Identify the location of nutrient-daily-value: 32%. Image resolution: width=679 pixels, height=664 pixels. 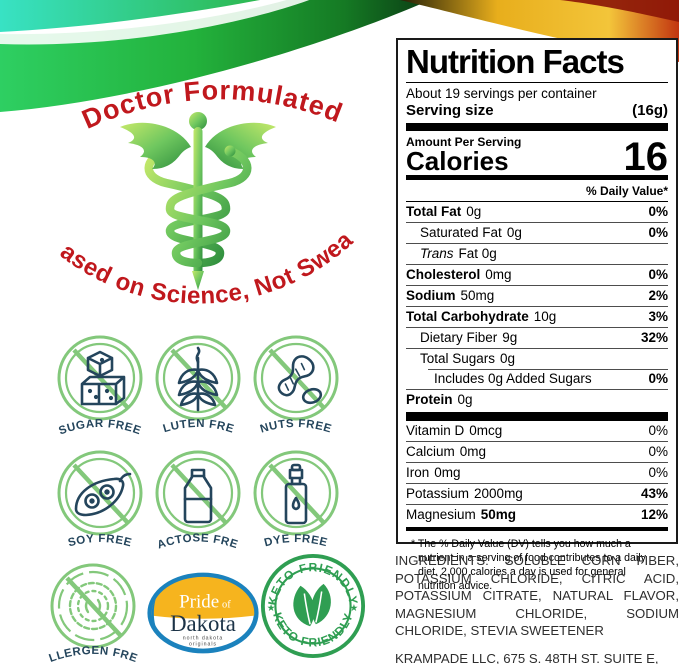
(654, 338).